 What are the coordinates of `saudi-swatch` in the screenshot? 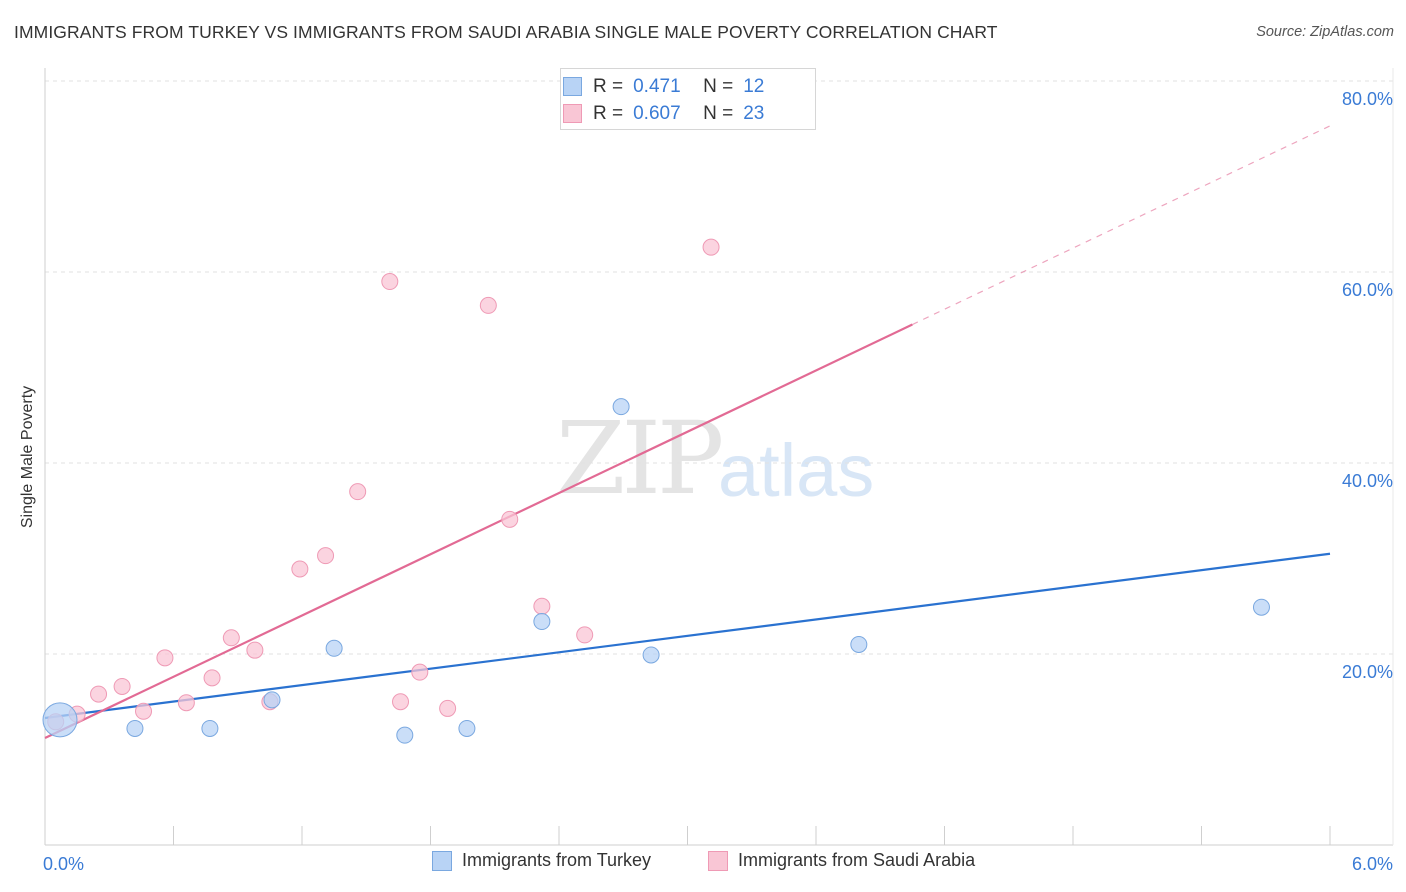 It's located at (572, 113).